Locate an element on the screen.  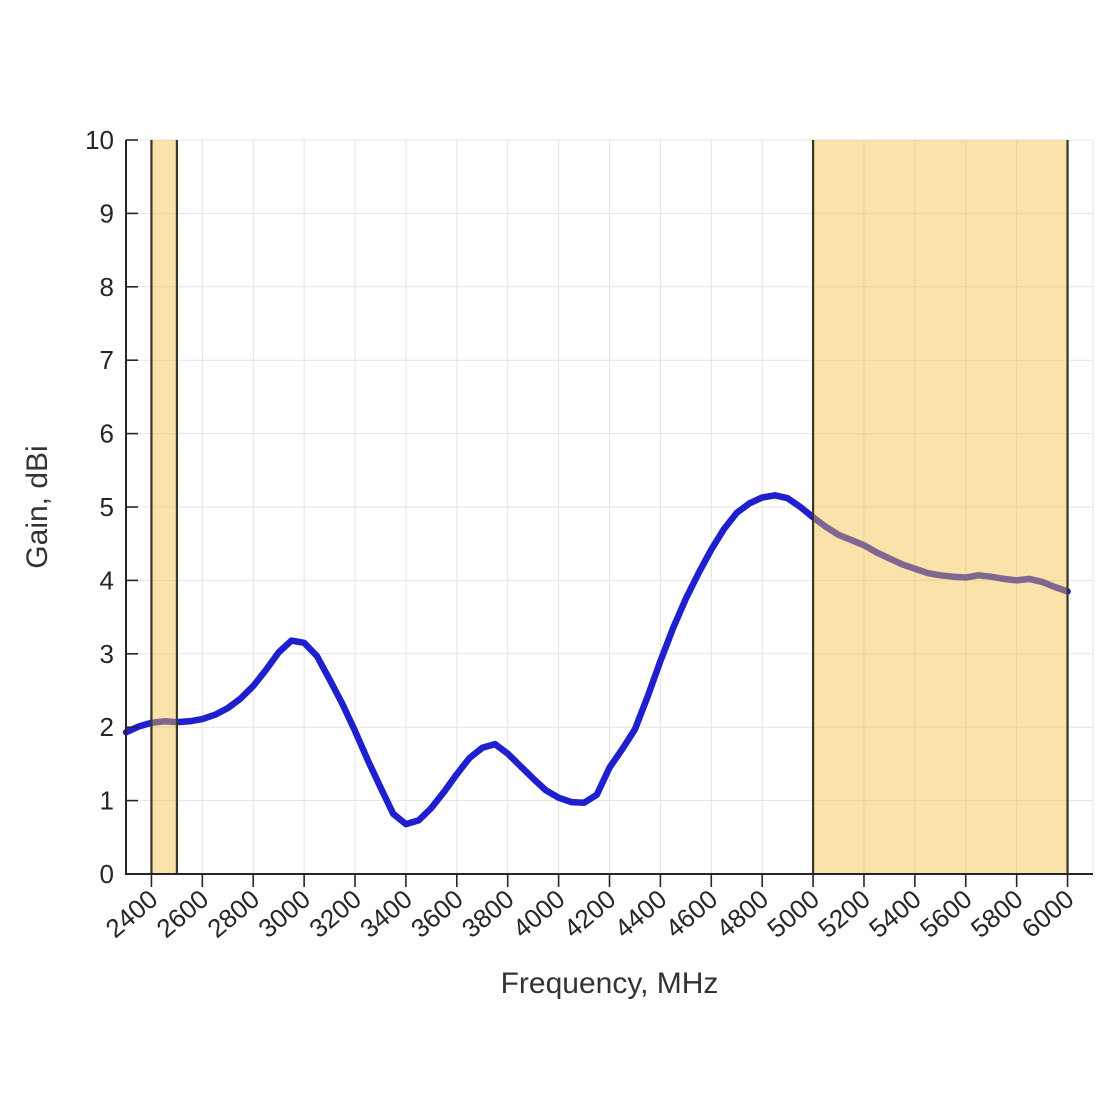
x-tick-label: 4000 is located at coordinates (539, 914).